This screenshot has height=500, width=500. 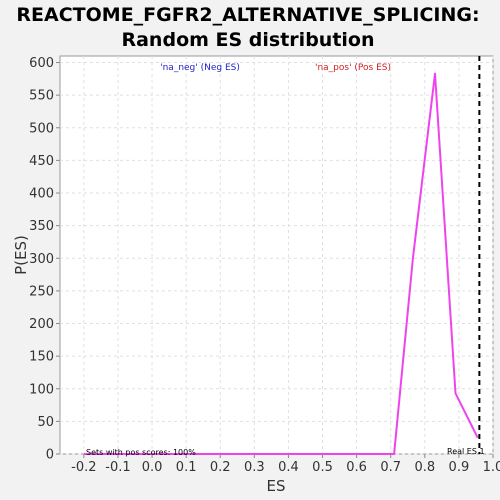 I want to click on x-tick-label: 0.6, so click(x=356, y=467).